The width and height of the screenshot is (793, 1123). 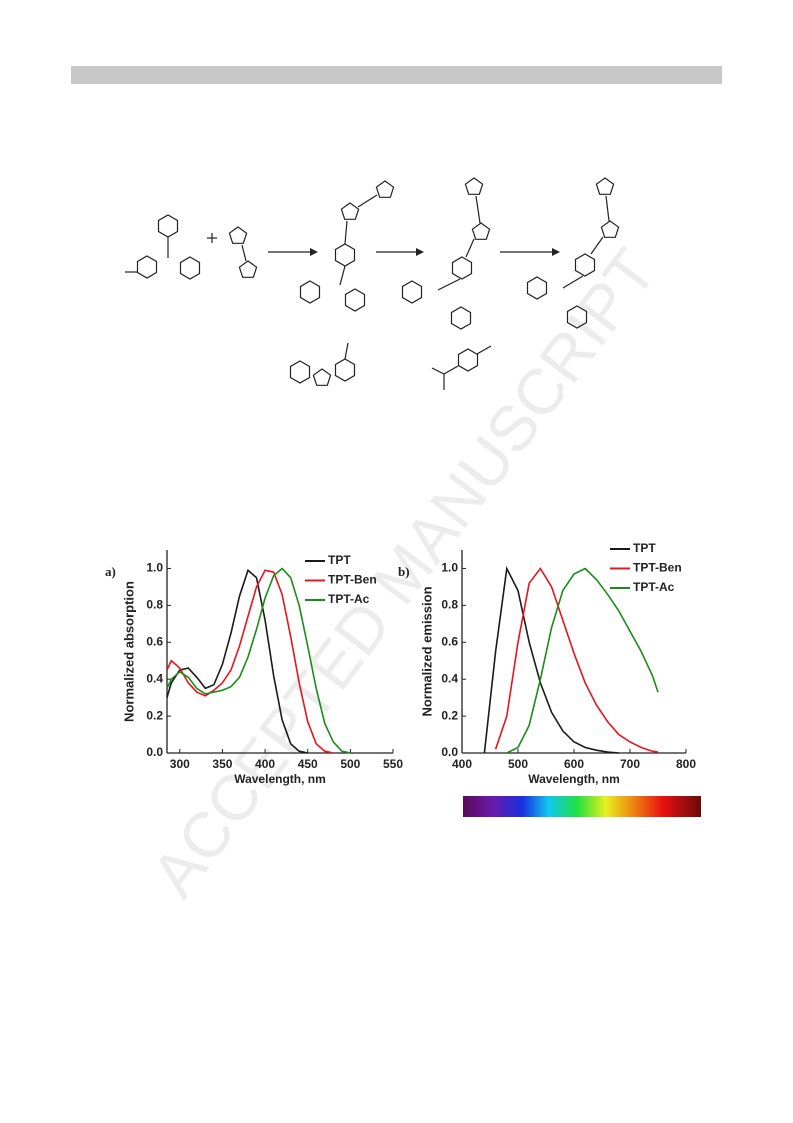 I want to click on reaction-scheme, so click(x=372, y=283).